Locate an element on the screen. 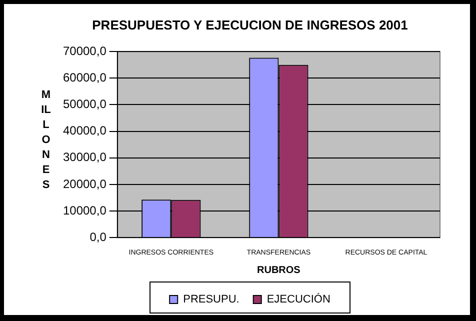 The image size is (476, 321). y-tick-label: 20000,0 is located at coordinates (84, 183).